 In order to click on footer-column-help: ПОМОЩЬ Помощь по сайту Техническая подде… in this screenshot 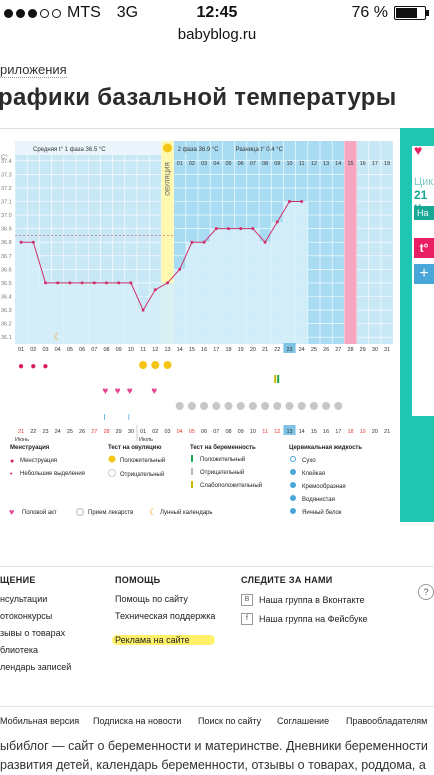, I will do `click(164, 613)`.